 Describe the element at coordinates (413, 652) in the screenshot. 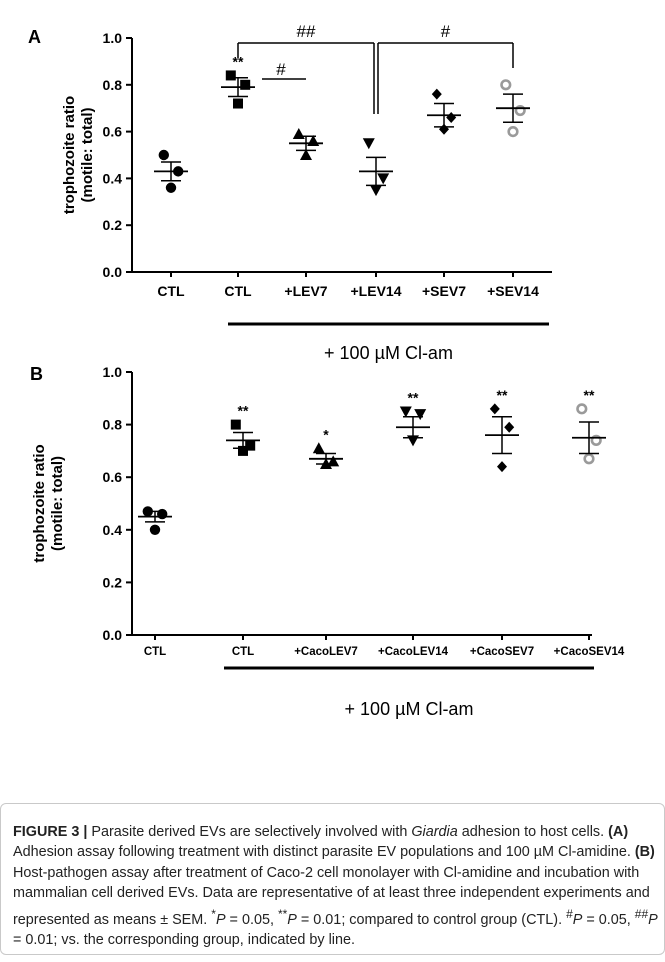

I see `x-tick-label: +CacoLEV14` at that location.